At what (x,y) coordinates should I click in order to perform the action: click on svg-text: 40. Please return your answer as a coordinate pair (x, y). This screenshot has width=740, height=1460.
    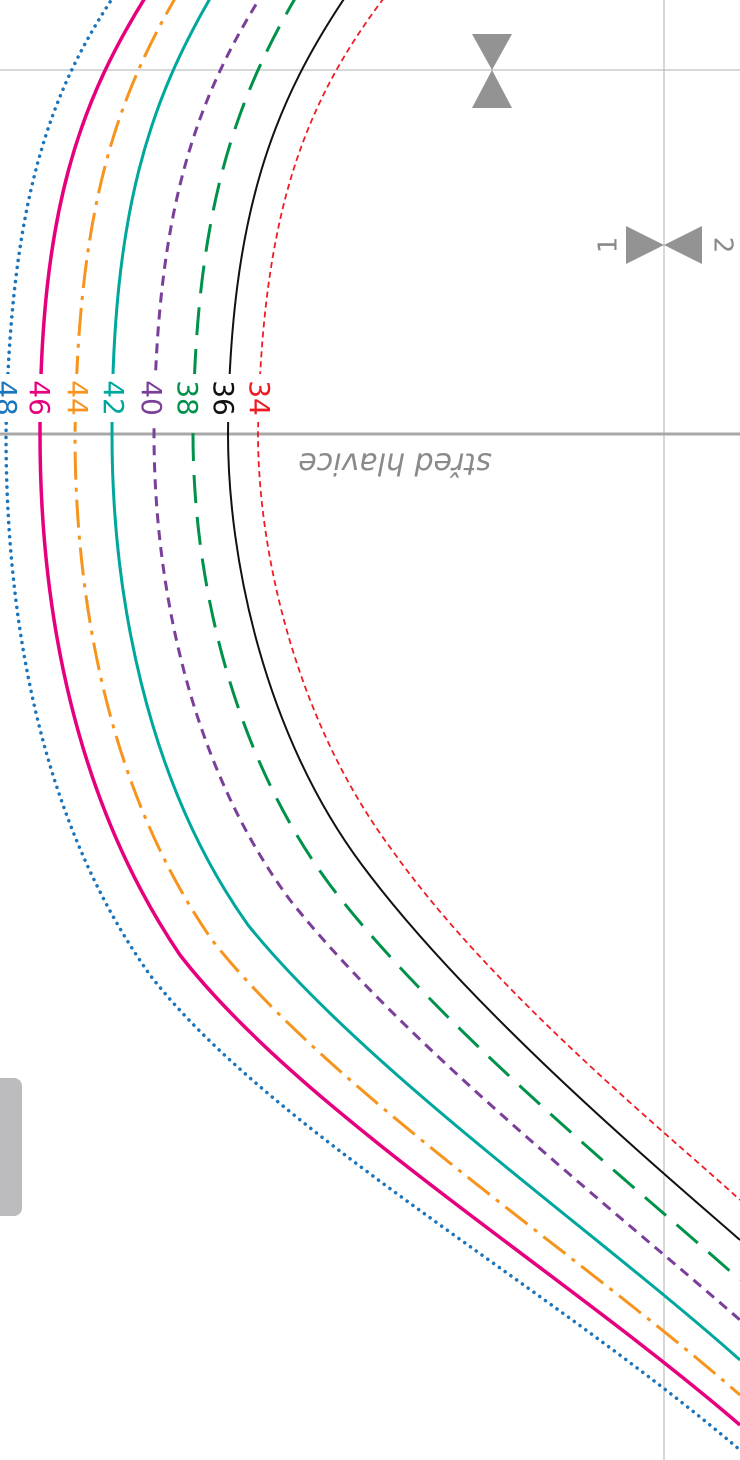
    Looking at the image, I should click on (151, 398).